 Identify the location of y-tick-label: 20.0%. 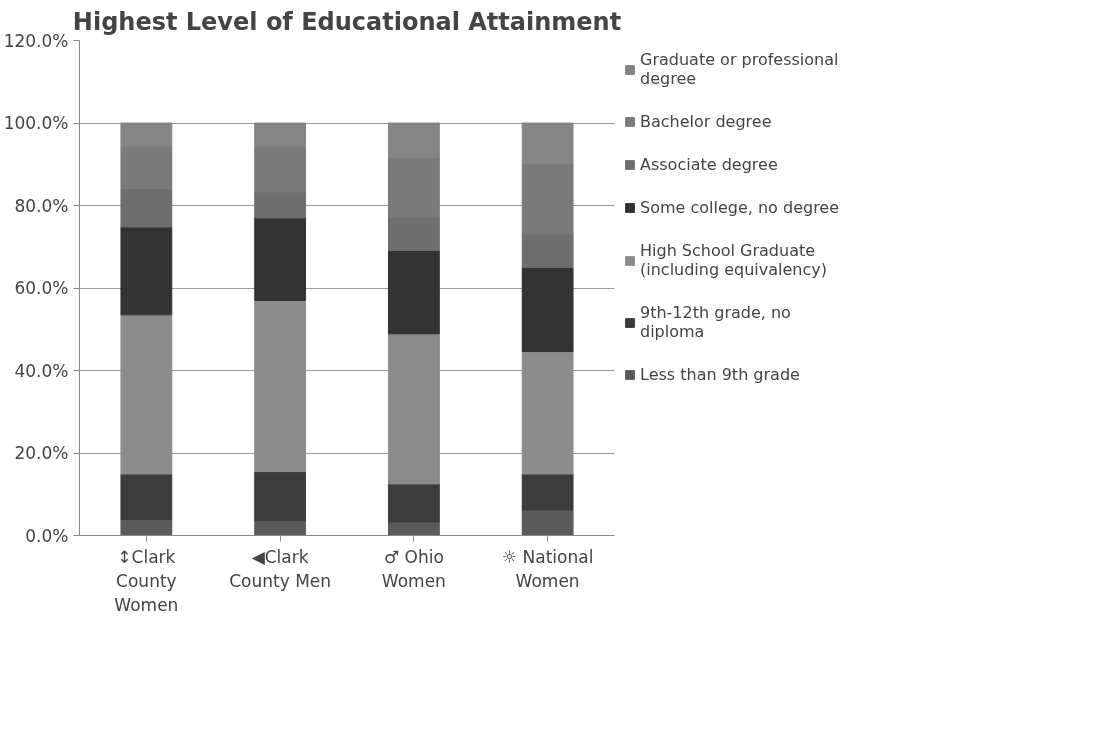
(41, 453).